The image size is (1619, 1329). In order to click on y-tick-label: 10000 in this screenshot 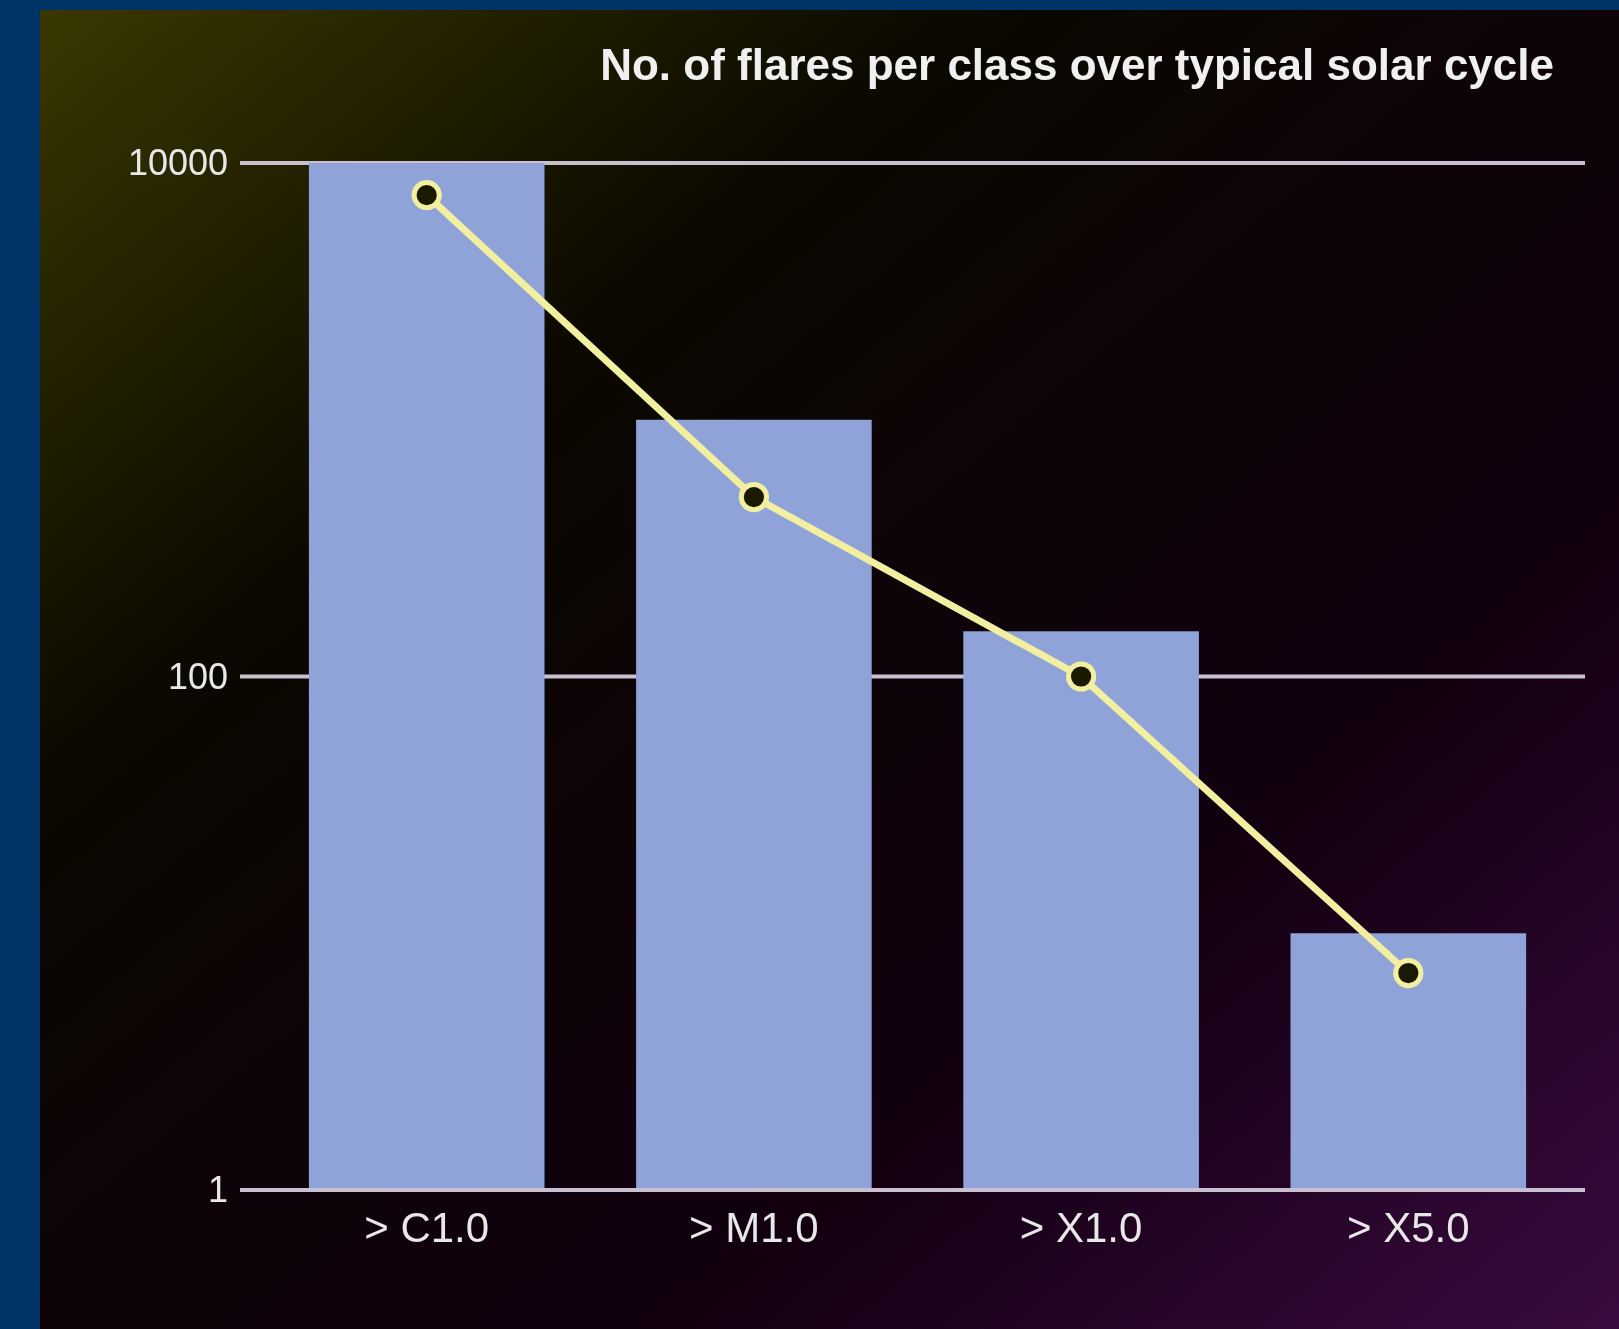, I will do `click(177, 163)`.